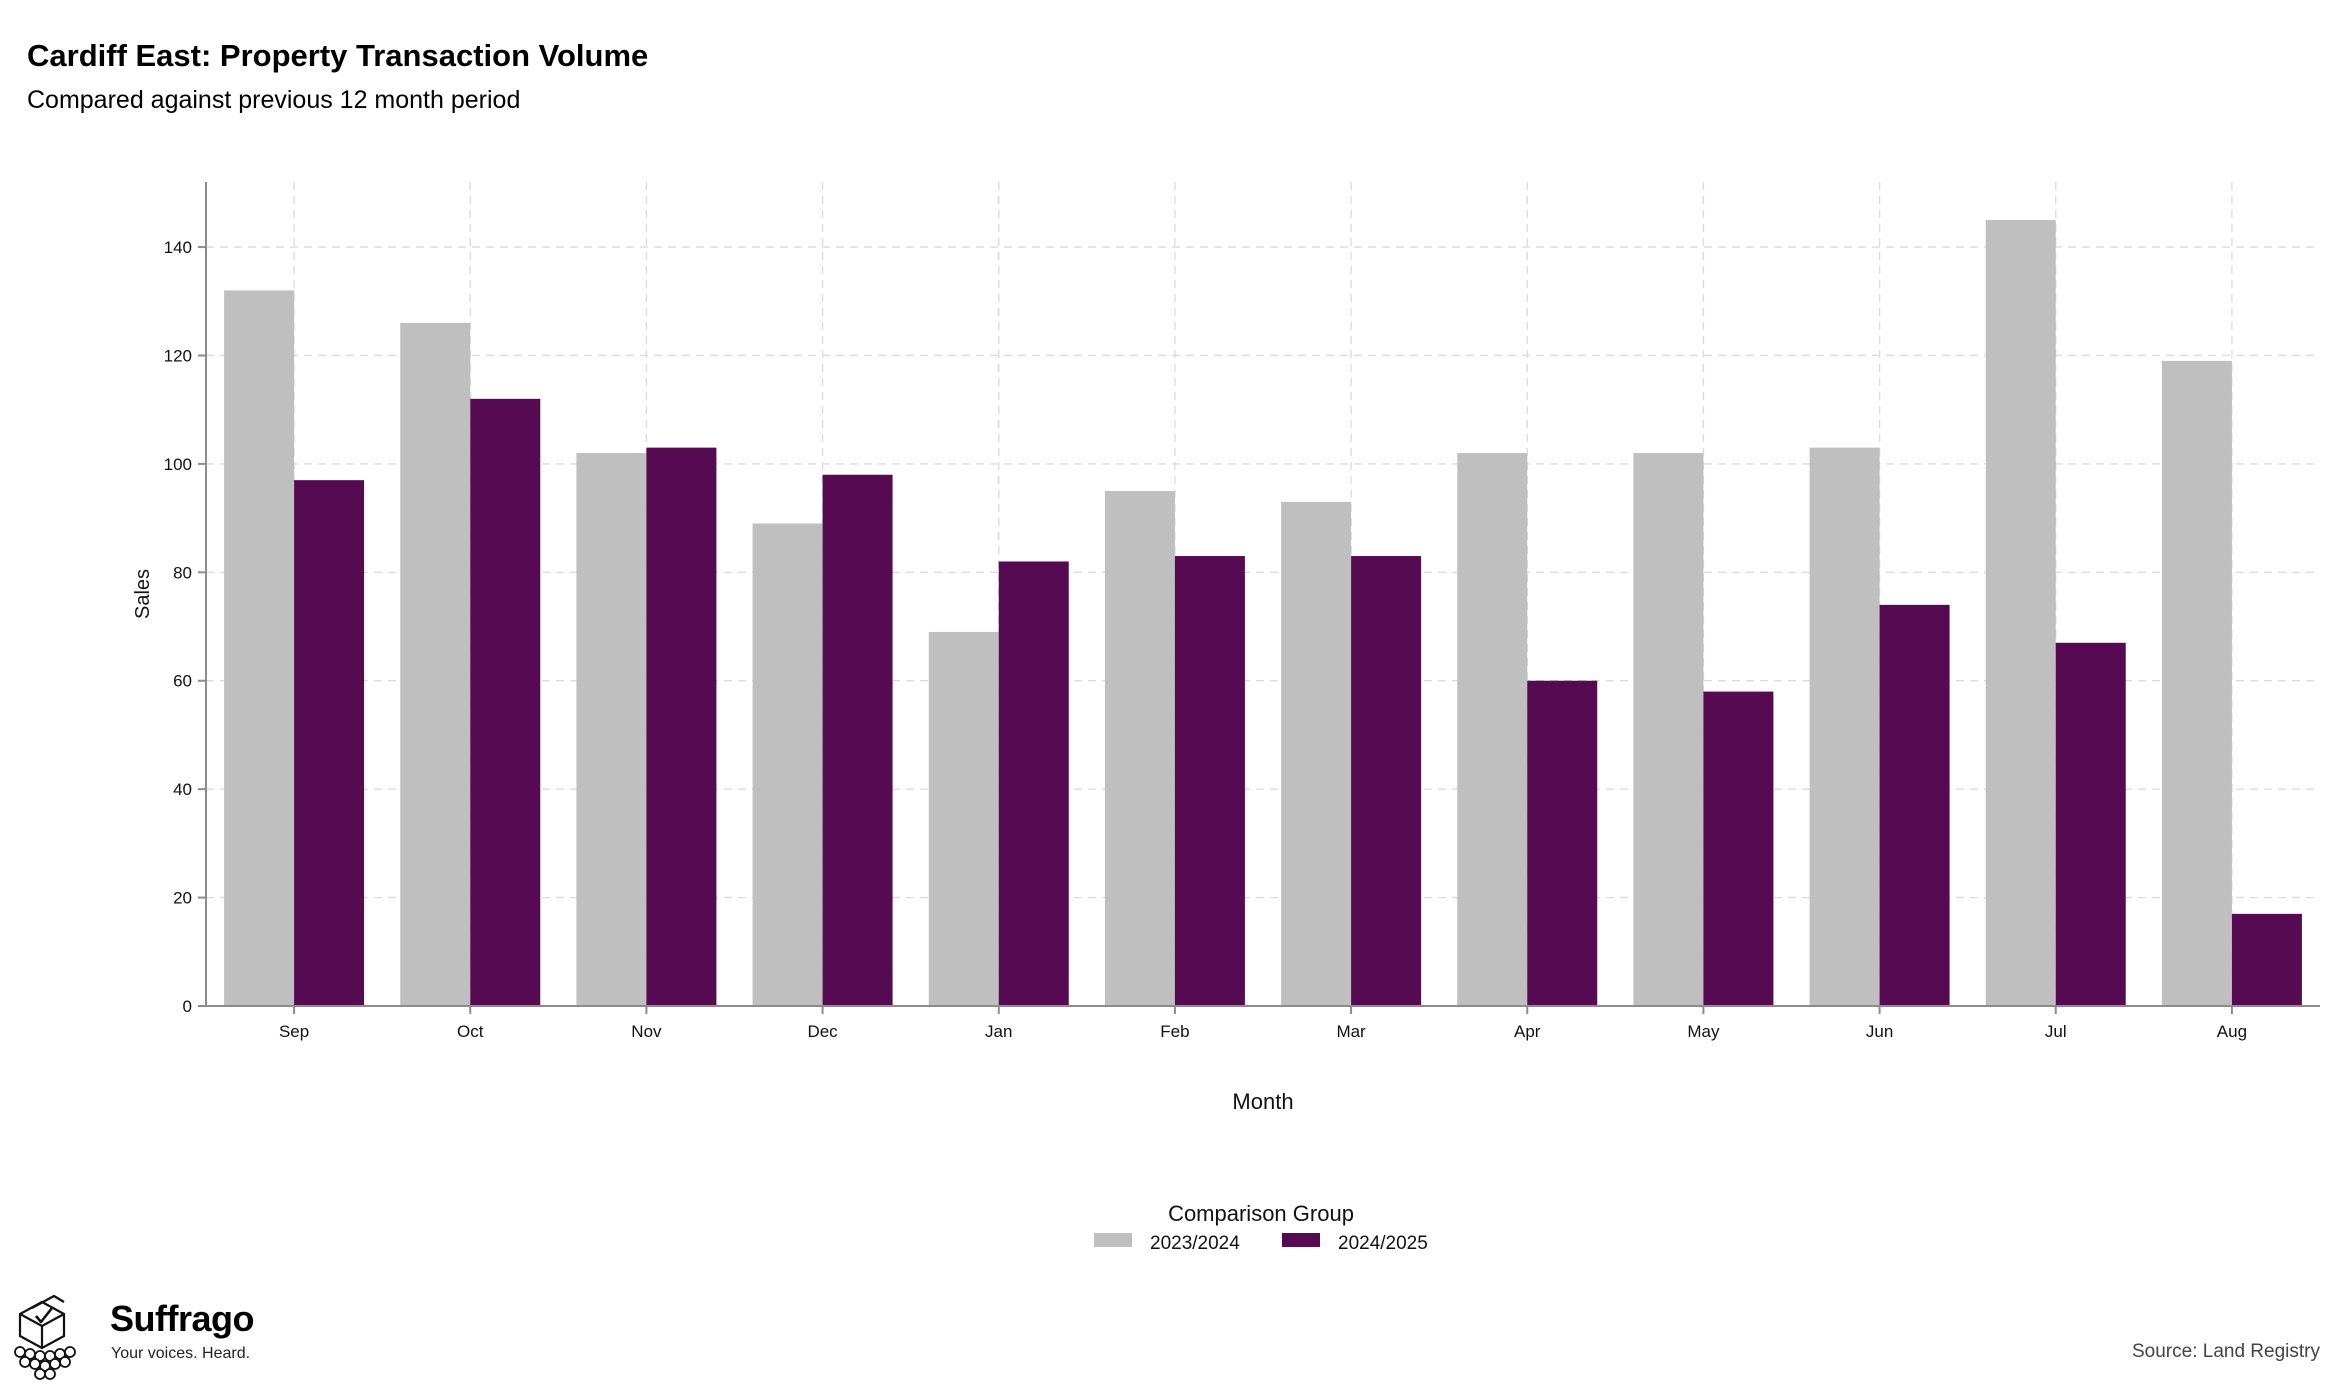 The image size is (2334, 1388). What do you see at coordinates (187, 1006) in the screenshot?
I see `y-tick-label: 0` at bounding box center [187, 1006].